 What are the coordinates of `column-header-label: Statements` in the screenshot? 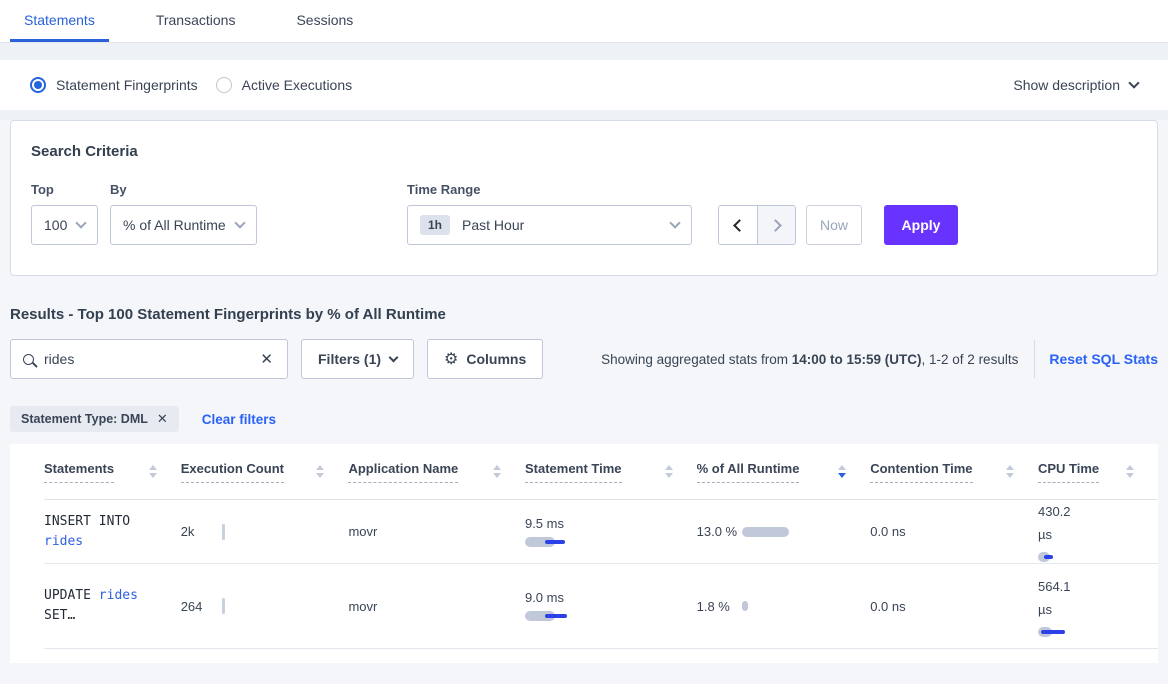 It's located at (79, 472).